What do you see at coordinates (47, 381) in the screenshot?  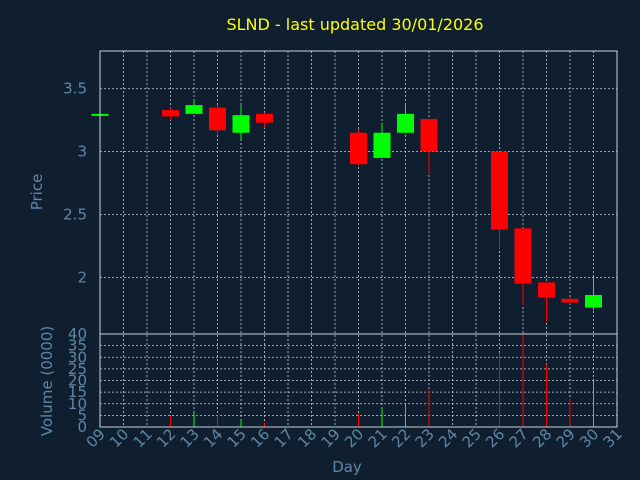 I see `volume-axis-label: Volume (0000)` at bounding box center [47, 381].